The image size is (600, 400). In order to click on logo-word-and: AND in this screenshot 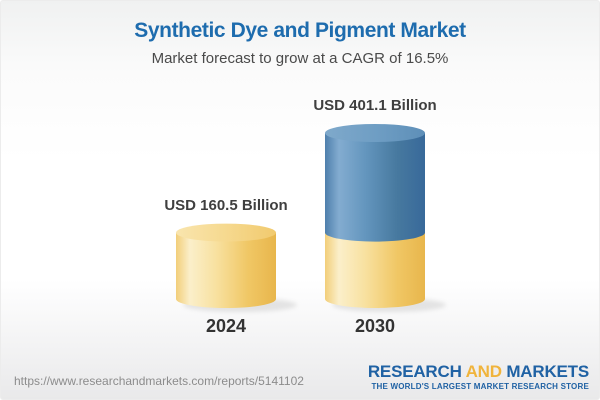, I will do `click(483, 371)`.